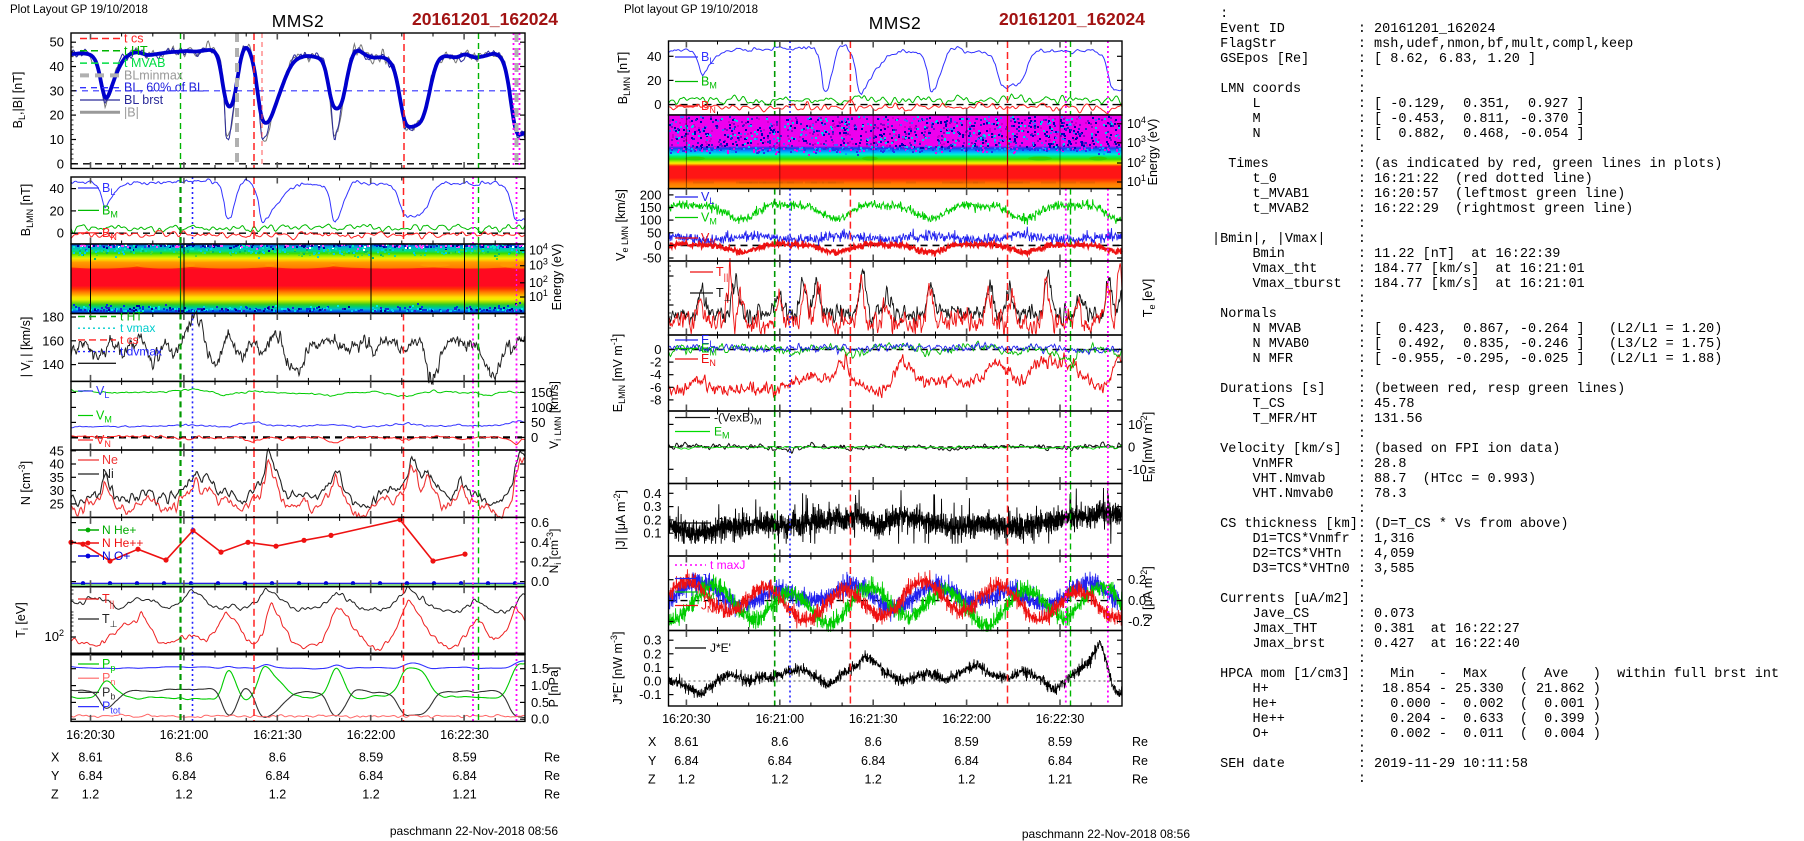 This screenshot has height=841, width=1804. I want to click on svg-text: VM​, so click(104, 417).